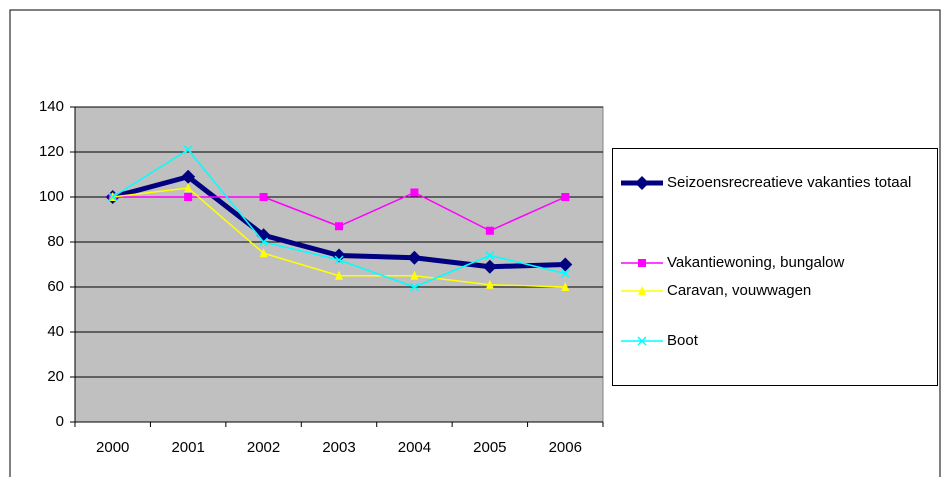 This screenshot has height=477, width=942. What do you see at coordinates (739, 290) in the screenshot?
I see `legend-label: Caravan, vouwwagen` at bounding box center [739, 290].